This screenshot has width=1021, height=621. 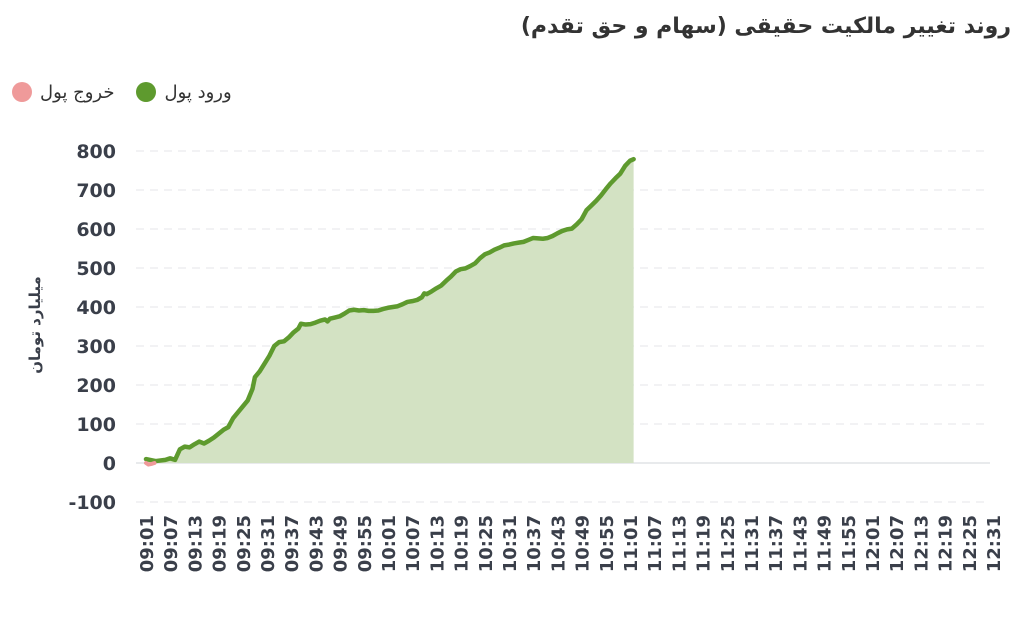 What do you see at coordinates (679, 543) in the screenshot?
I see `x-tick-label: 11:13` at bounding box center [679, 543].